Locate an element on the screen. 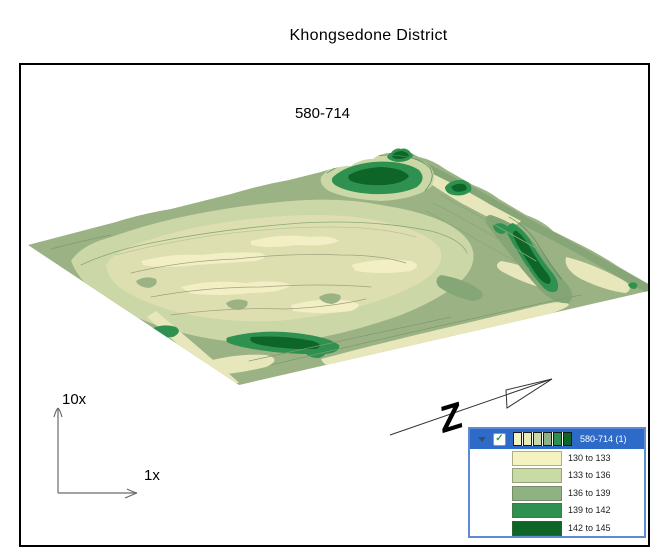 This screenshot has width=667, height=560. layer-visibility-checkbox: ✓ is located at coordinates (499, 439).